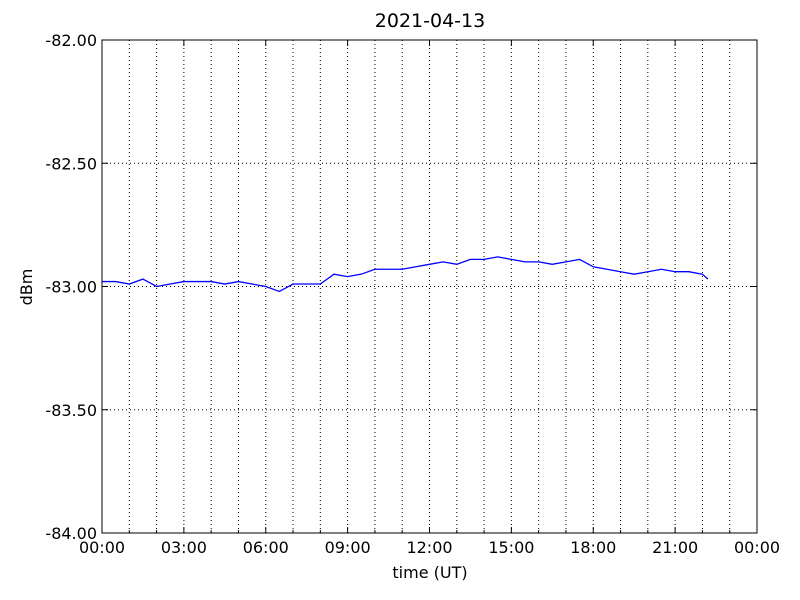 The image size is (800, 600). Describe the element at coordinates (266, 547) in the screenshot. I see `x-tick-label: 06:00` at that location.